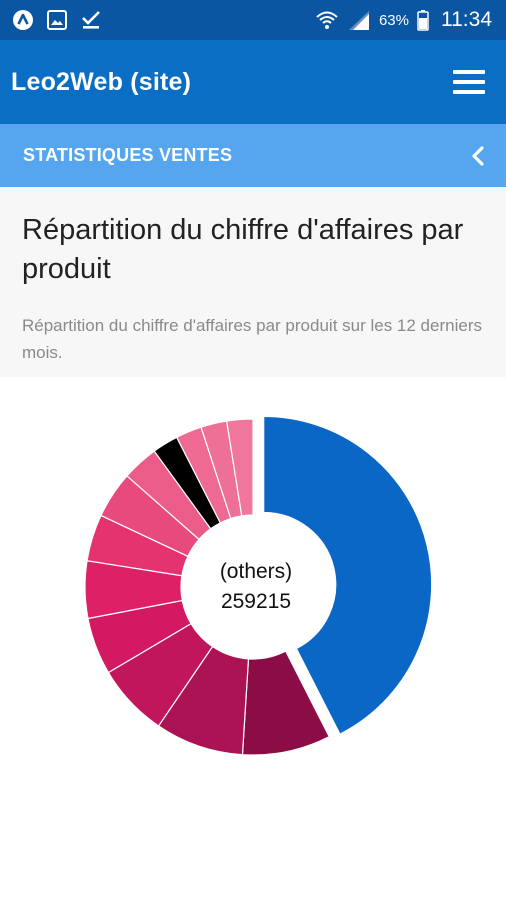 This screenshot has width=506, height=900. Describe the element at coordinates (359, 20) in the screenshot. I see `signal-icon` at that location.